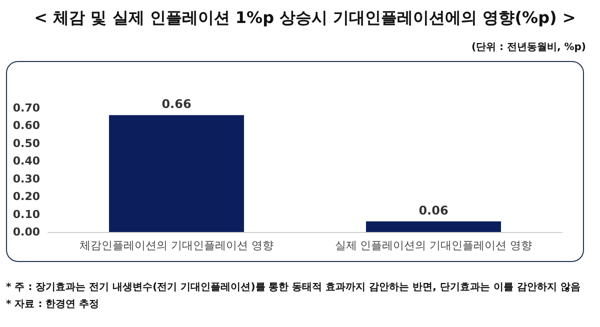  I want to click on x-tick-label: 실제 인플레이션의 기대인플레이션 영향, so click(433, 245).